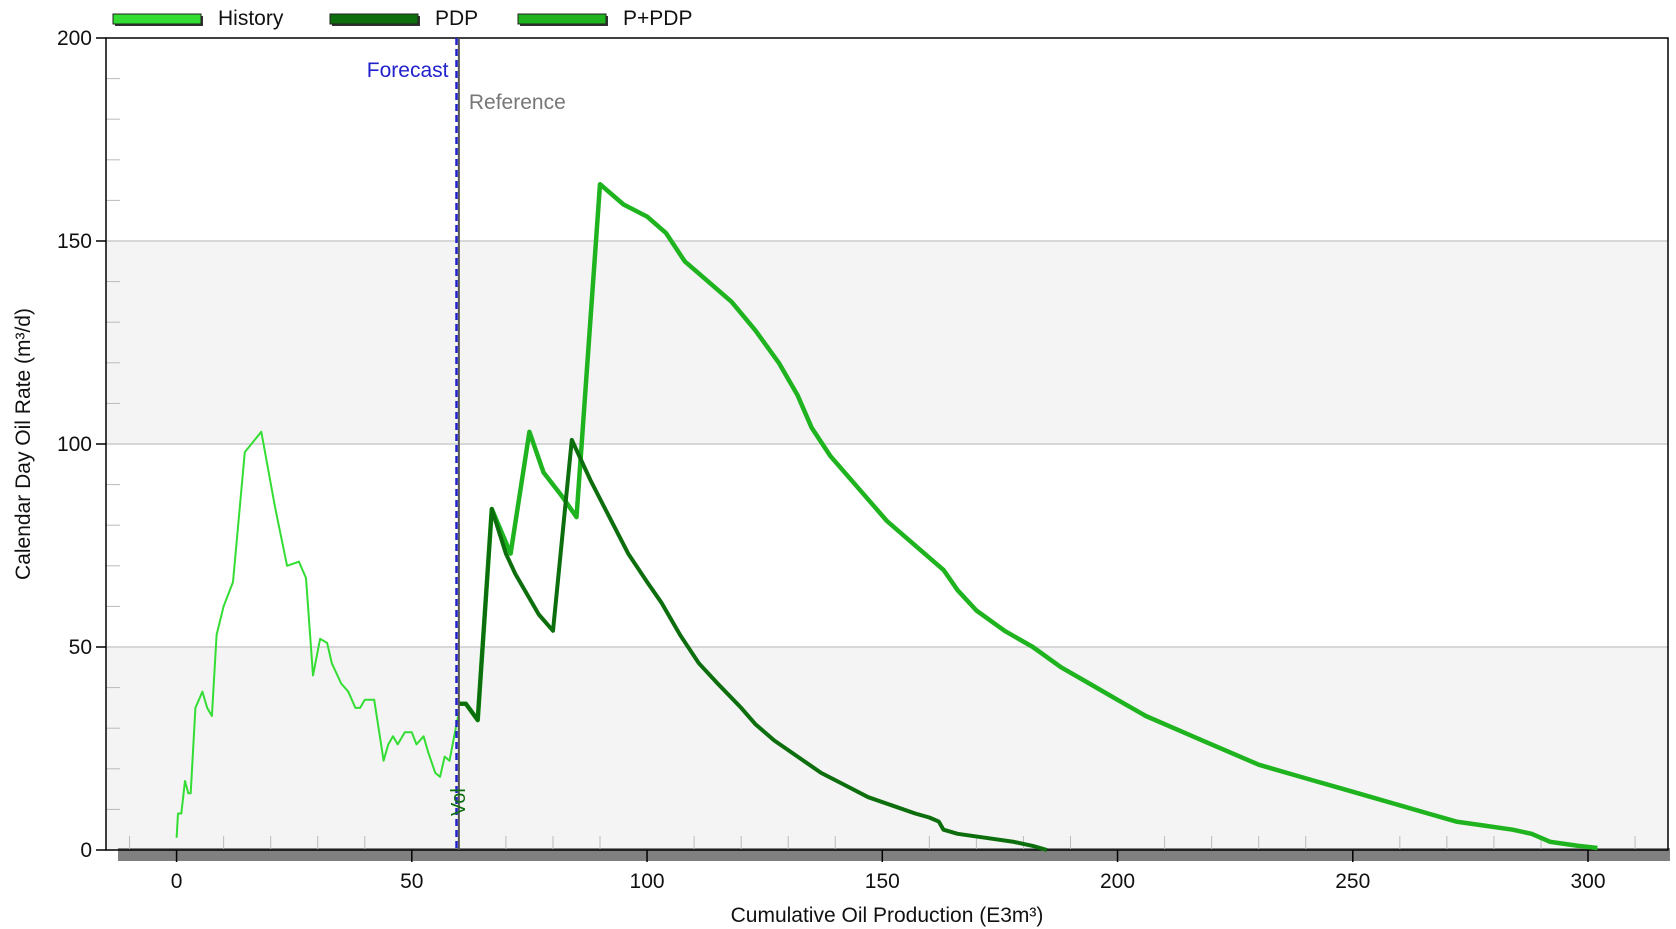  Describe the element at coordinates (74, 444) in the screenshot. I see `y-tick-label: 100` at that location.